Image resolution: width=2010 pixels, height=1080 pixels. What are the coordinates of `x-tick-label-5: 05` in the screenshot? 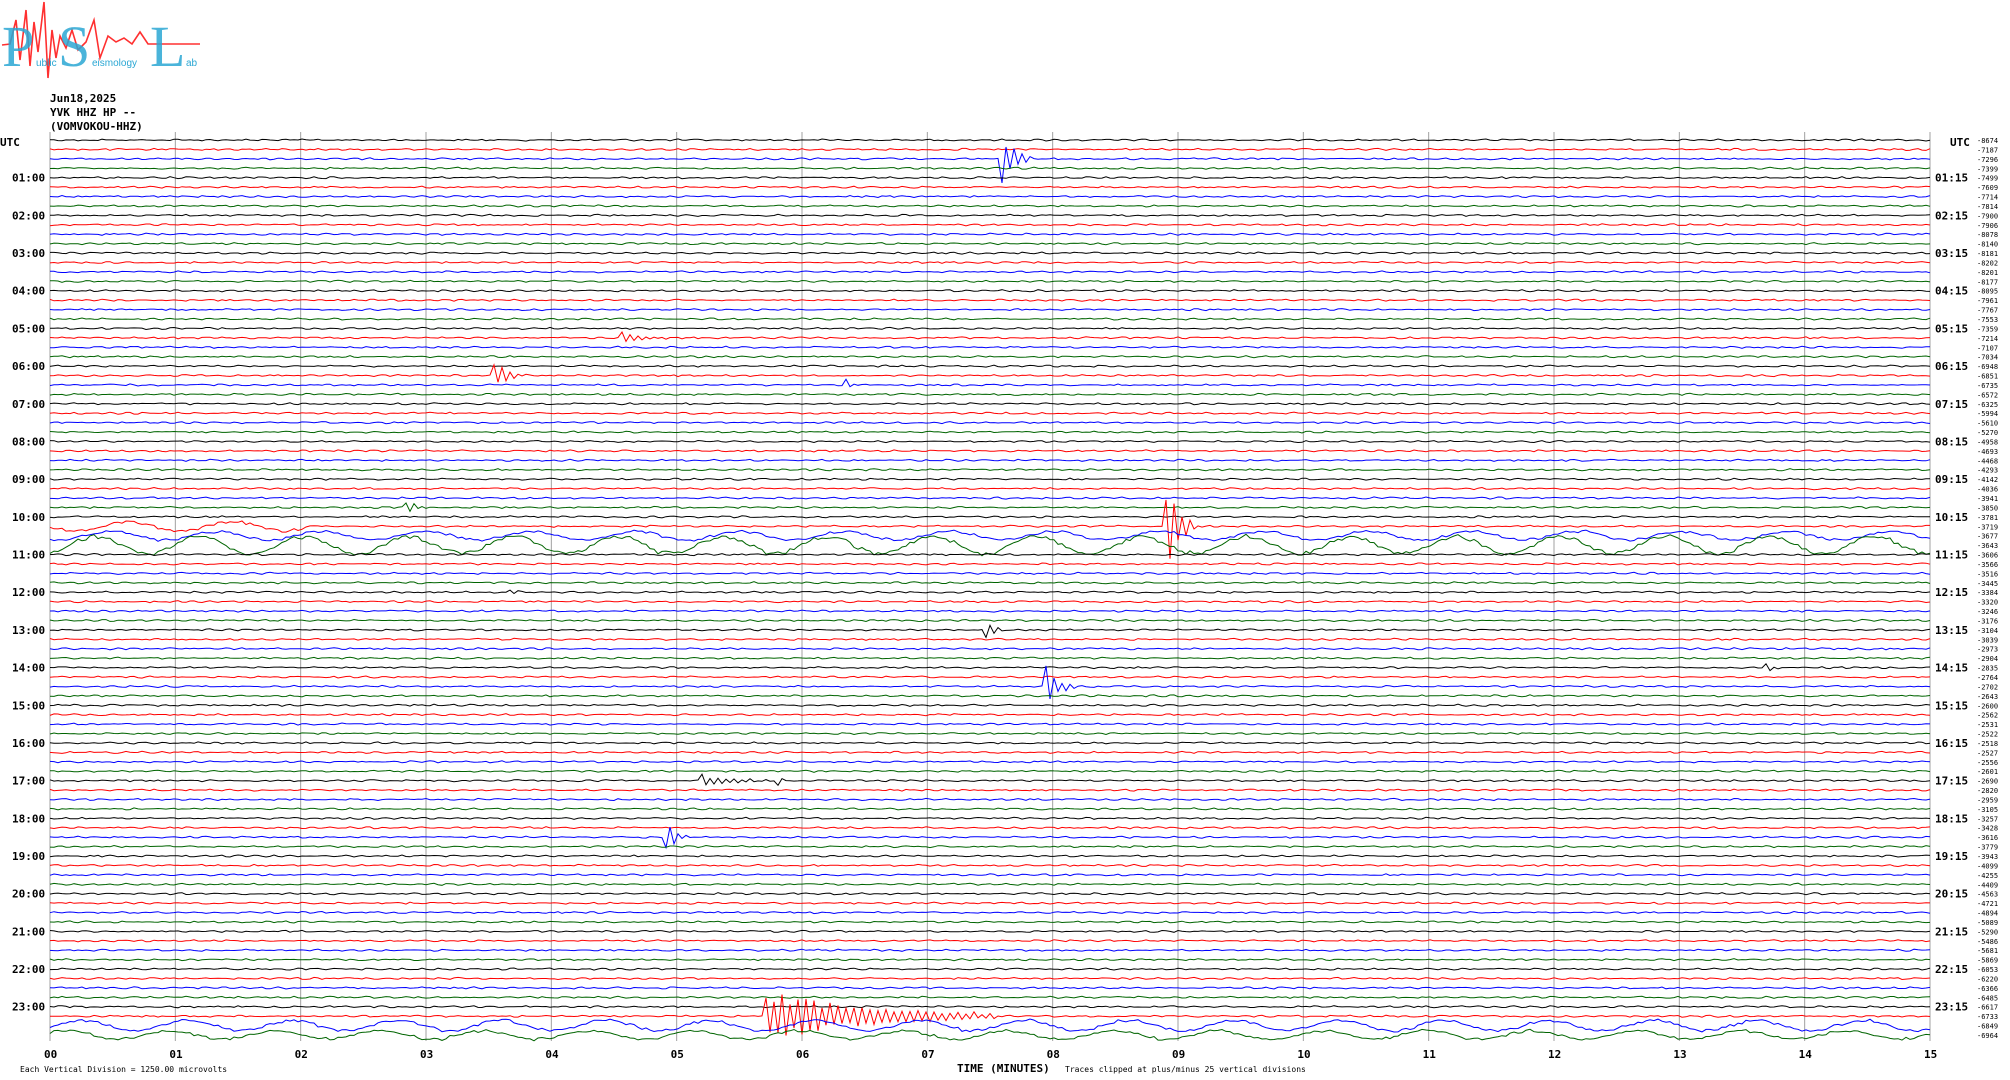 It's located at (677, 1054).